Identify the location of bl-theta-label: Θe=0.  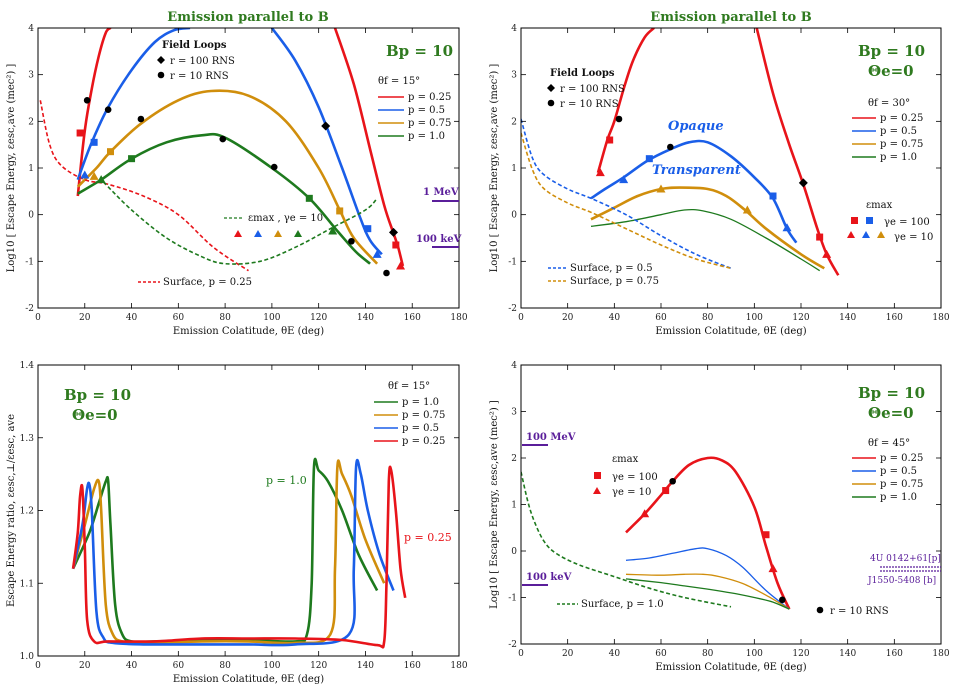
(95, 415).